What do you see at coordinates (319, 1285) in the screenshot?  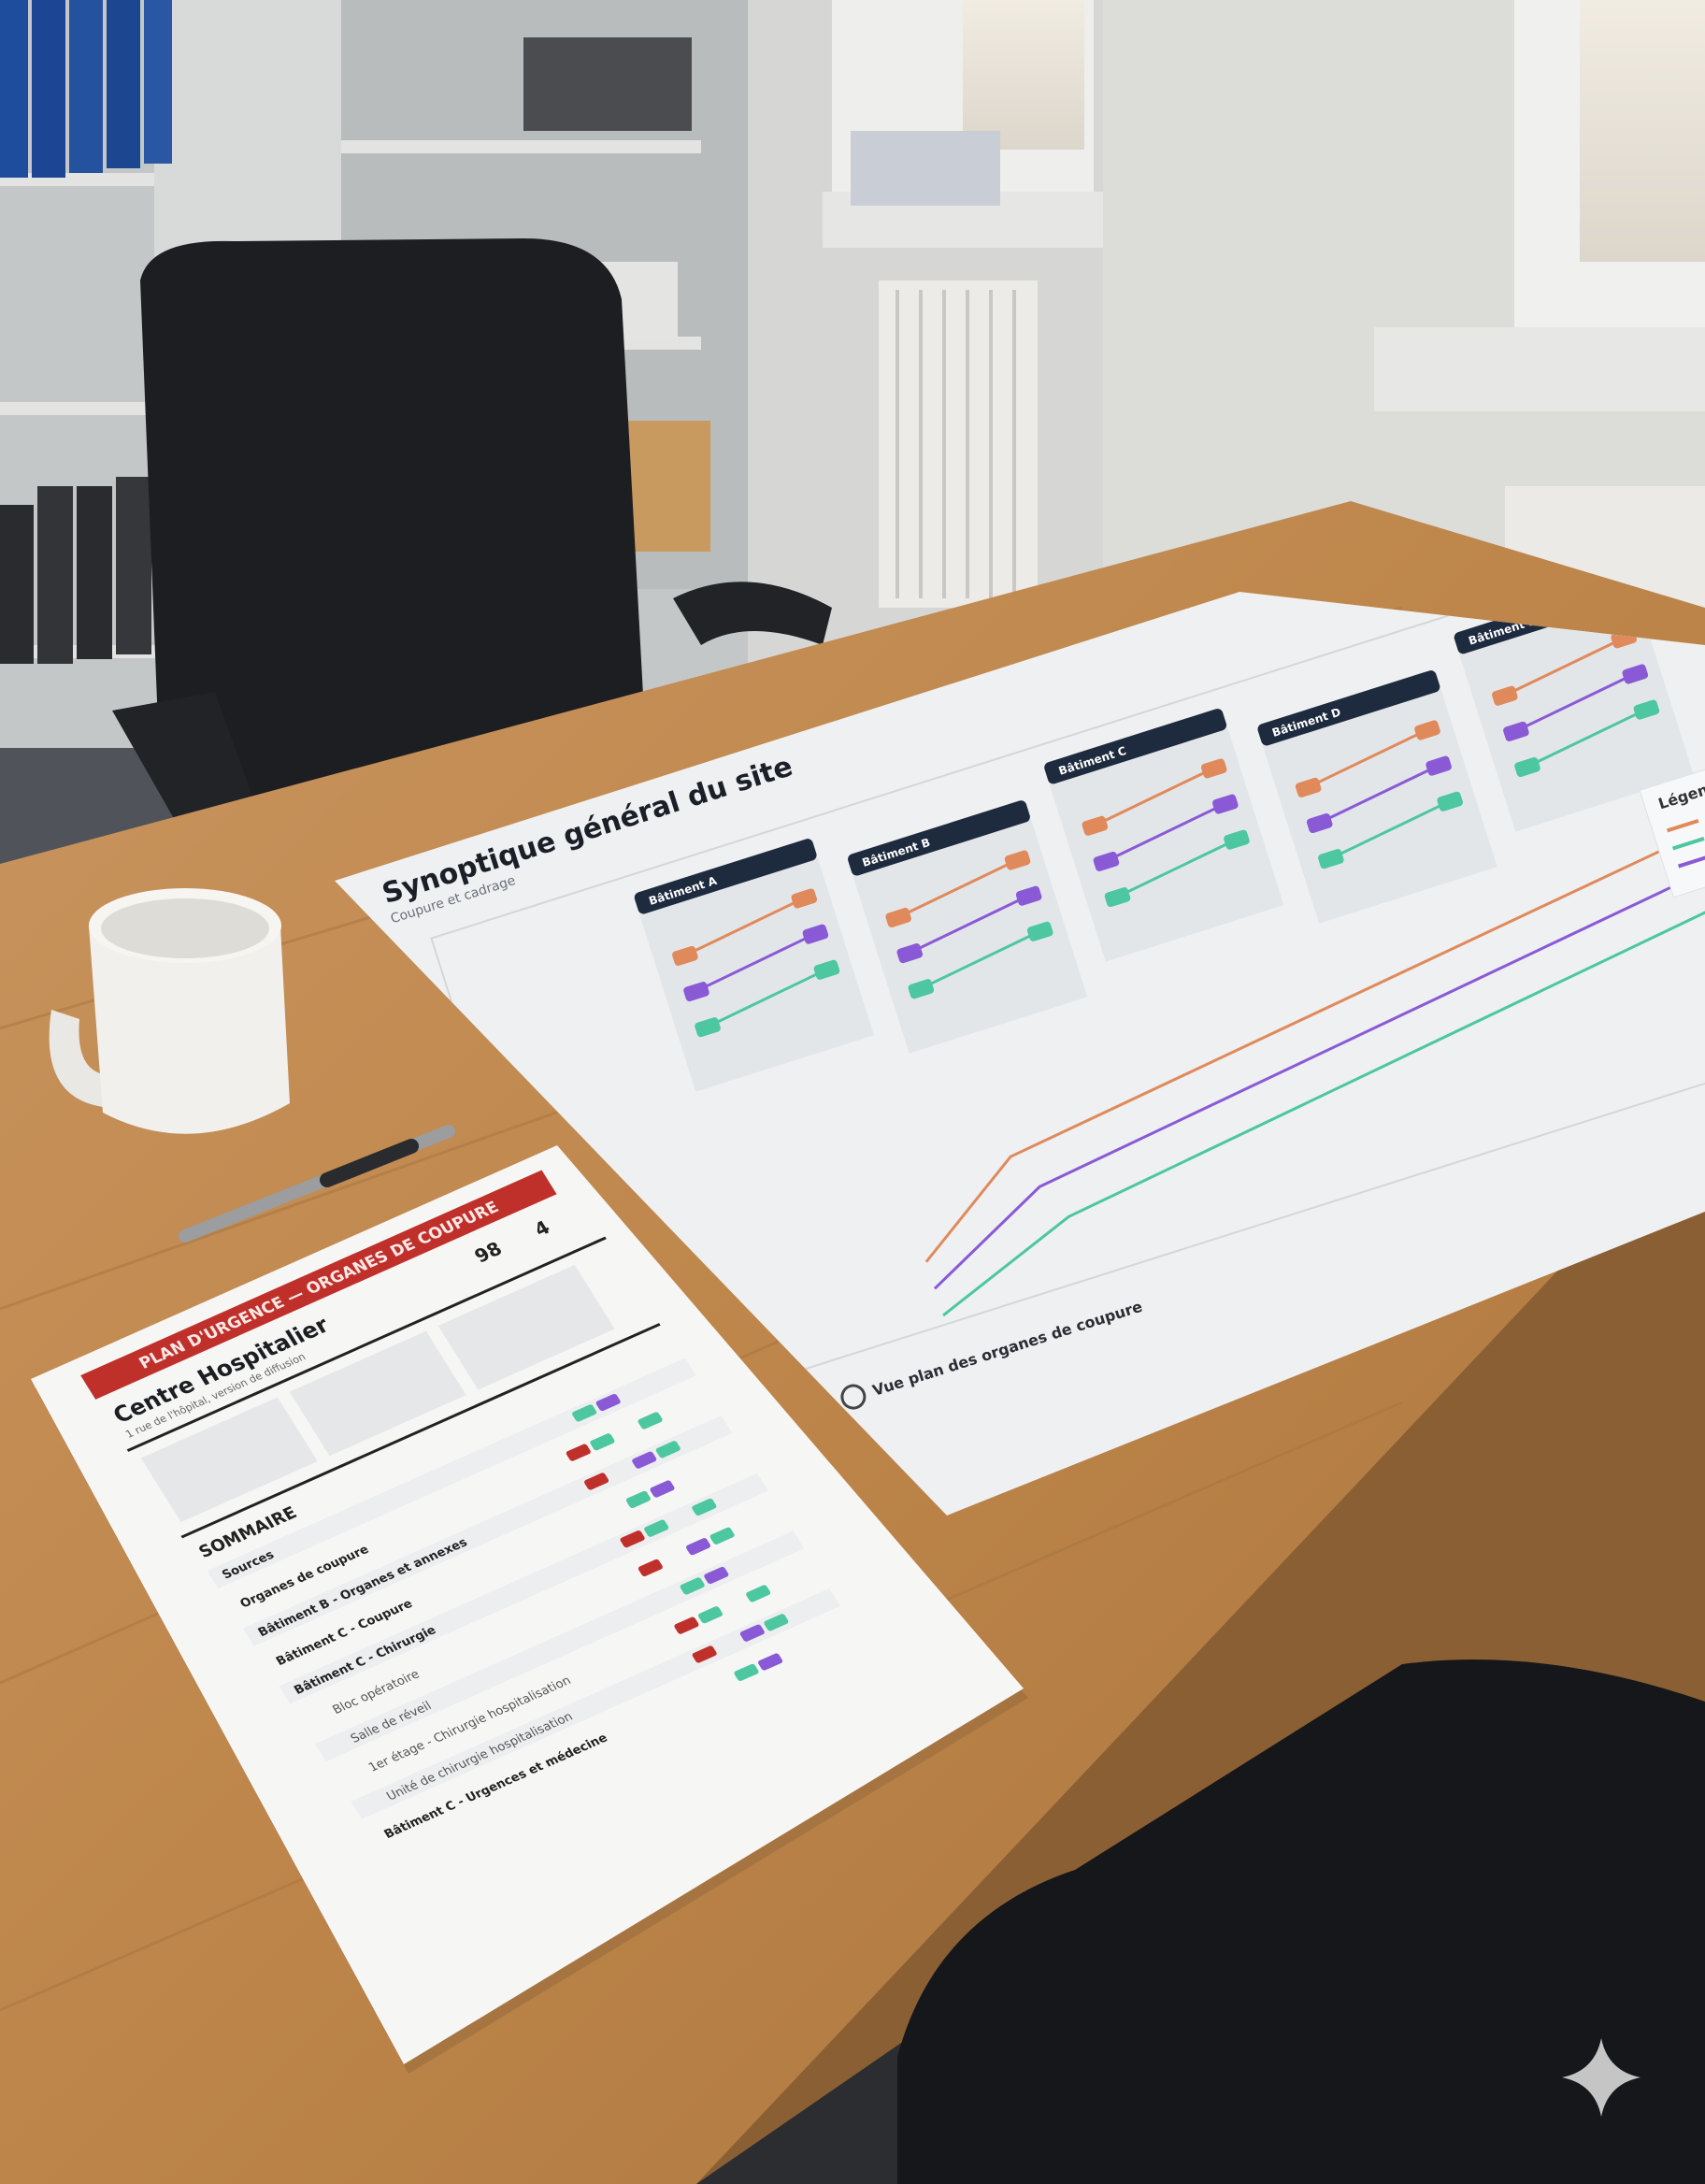 I see `document-banner` at bounding box center [319, 1285].